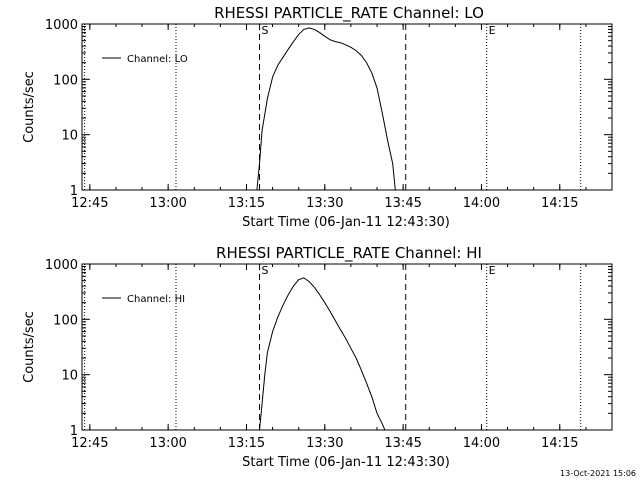  What do you see at coordinates (65, 80) in the screenshot?
I see `lo-y-tick-label: 100` at bounding box center [65, 80].